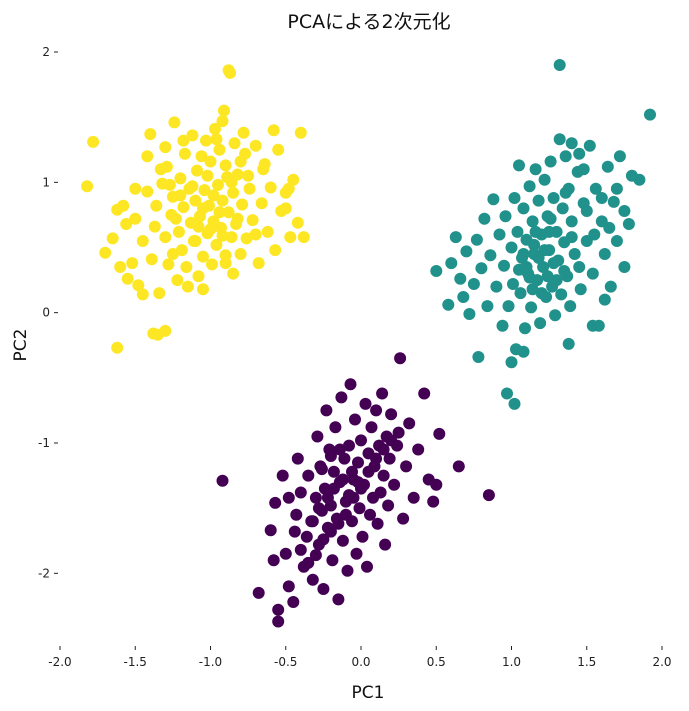  What do you see at coordinates (21, 345) in the screenshot?
I see `y-axis-label: PC2` at bounding box center [21, 345].